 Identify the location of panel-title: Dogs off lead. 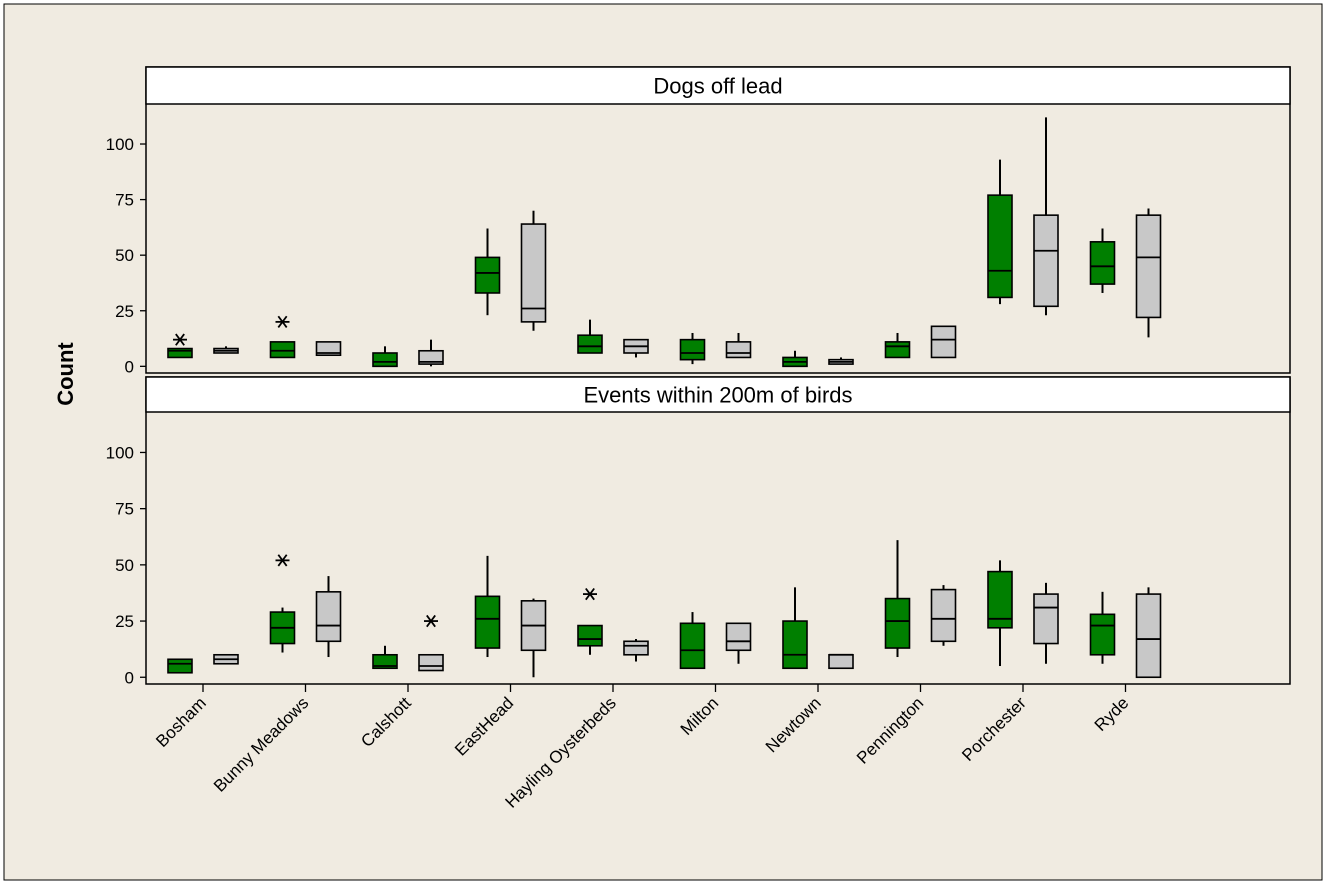
(717, 86).